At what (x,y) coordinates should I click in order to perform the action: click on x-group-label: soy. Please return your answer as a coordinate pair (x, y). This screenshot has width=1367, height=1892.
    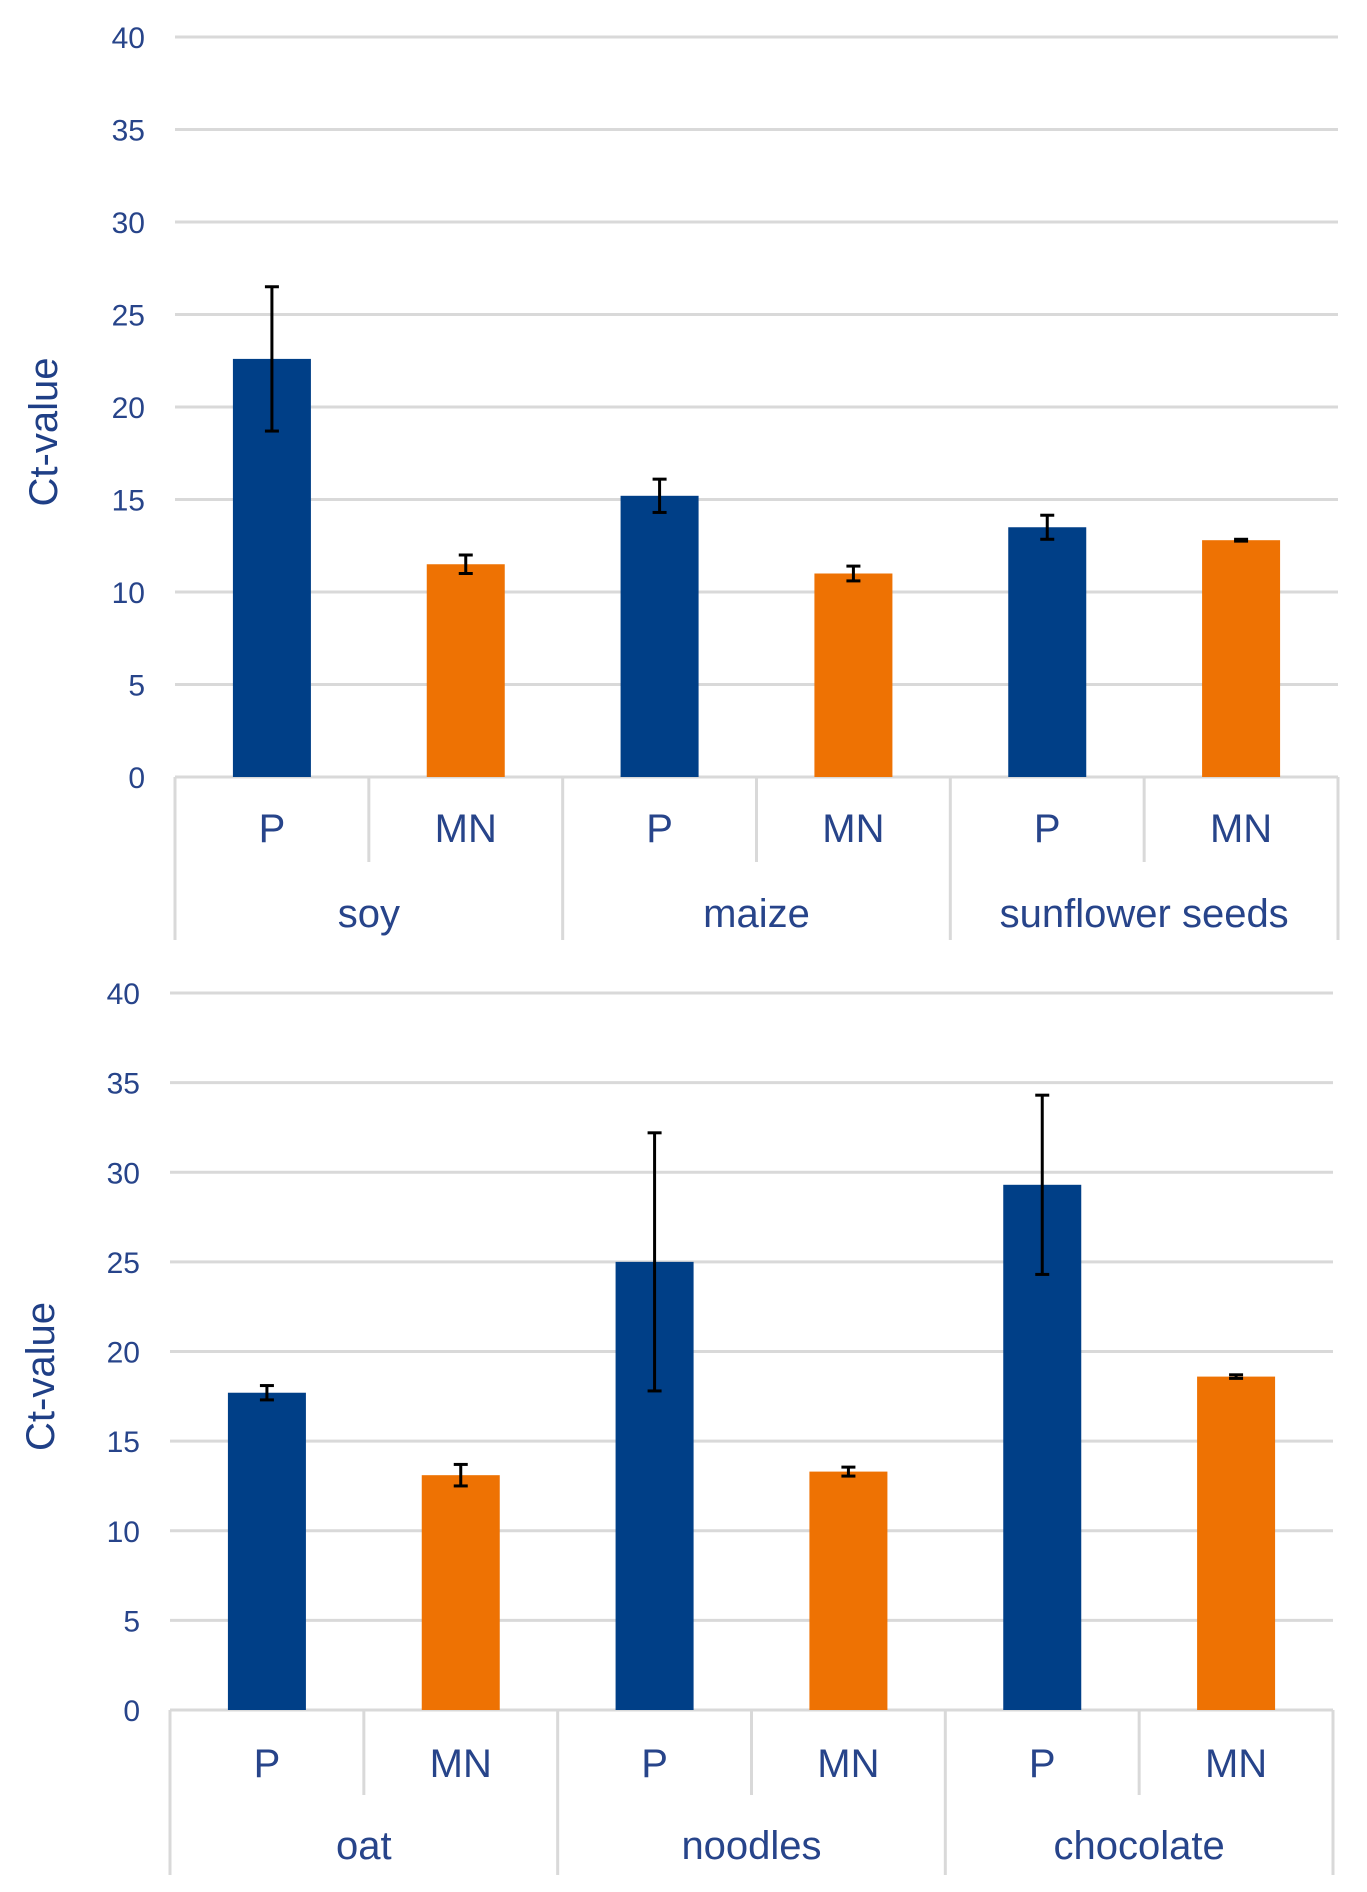
    Looking at the image, I should click on (369, 914).